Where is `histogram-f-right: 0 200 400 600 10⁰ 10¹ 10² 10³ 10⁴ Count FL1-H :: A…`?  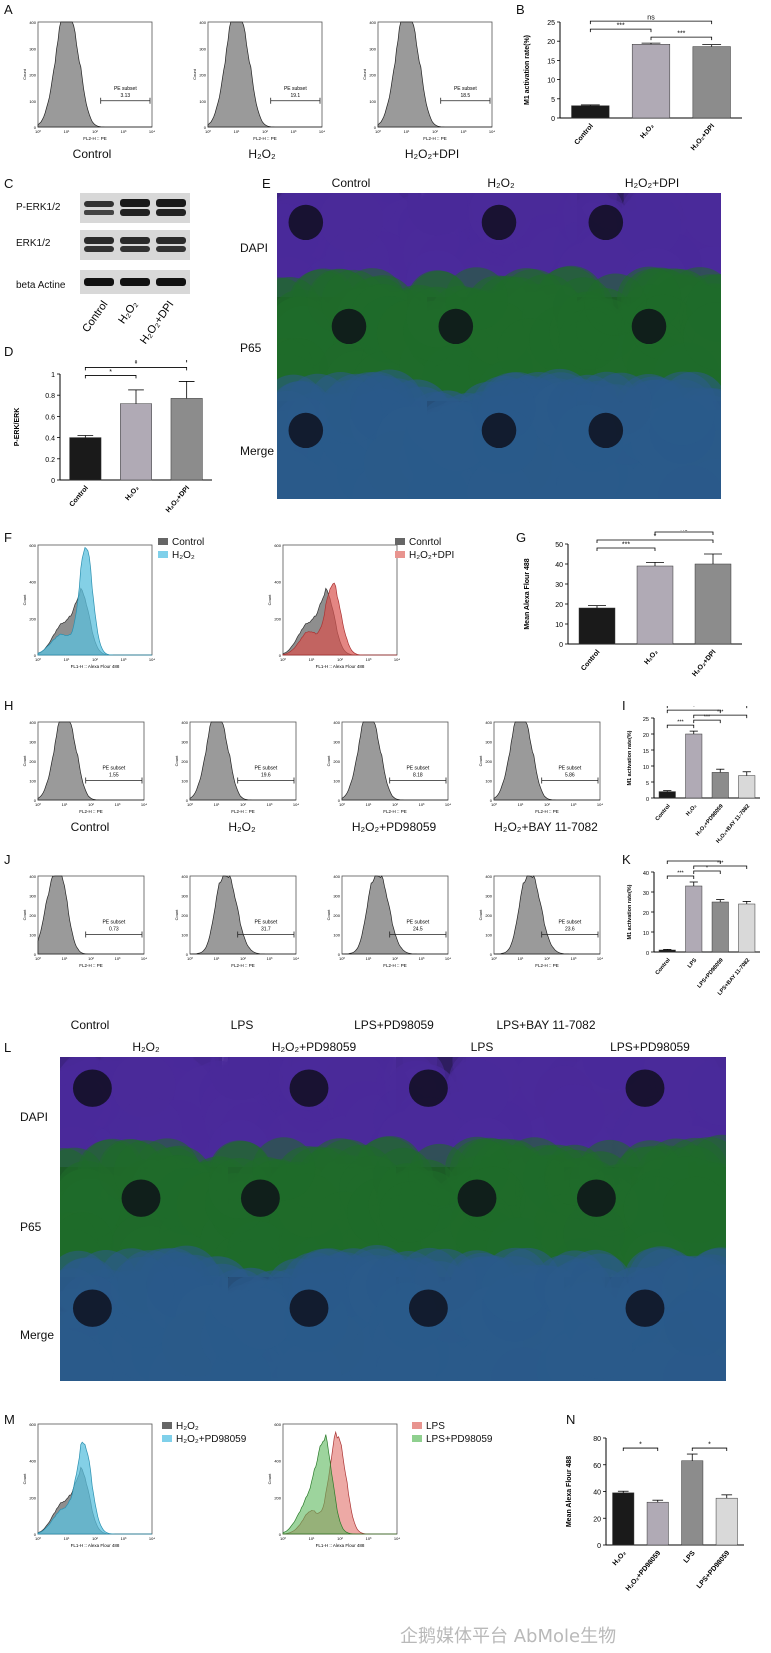 histogram-f-right: 0 200 400 600 10⁰ 10¹ 10² 10³ 10⁴ Count FL1-H :: A… is located at coordinates (335, 607).